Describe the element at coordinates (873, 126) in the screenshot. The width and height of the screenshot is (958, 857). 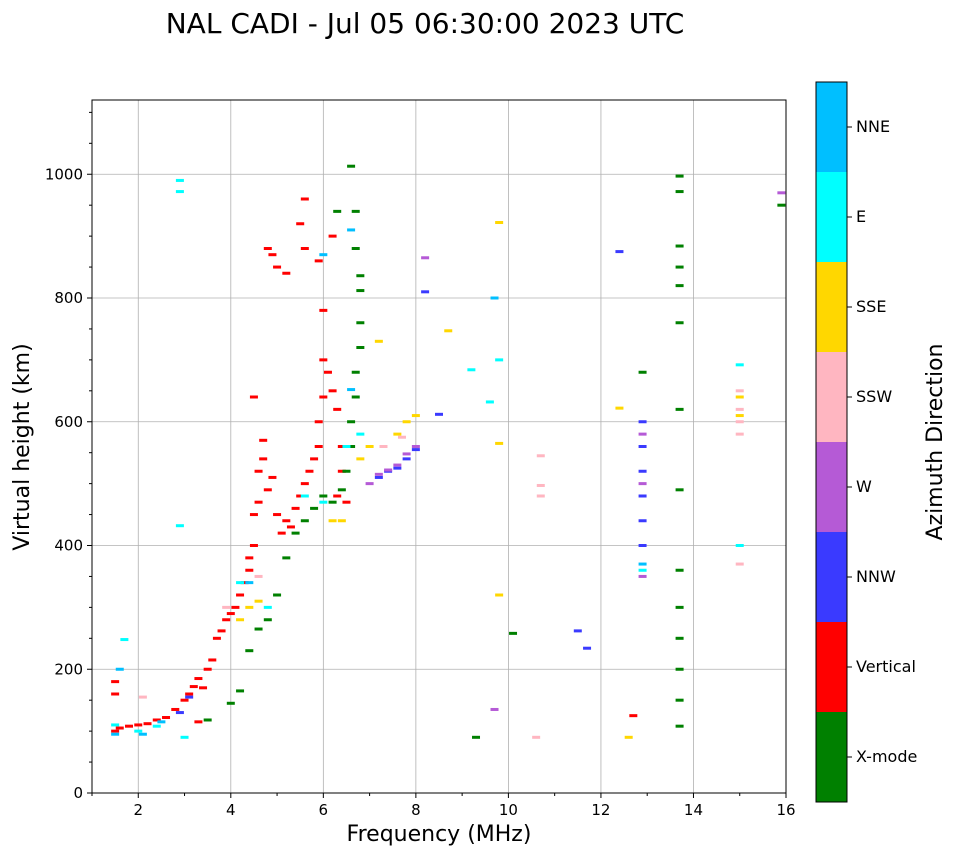
I see `colorbar-label: NNE` at that location.